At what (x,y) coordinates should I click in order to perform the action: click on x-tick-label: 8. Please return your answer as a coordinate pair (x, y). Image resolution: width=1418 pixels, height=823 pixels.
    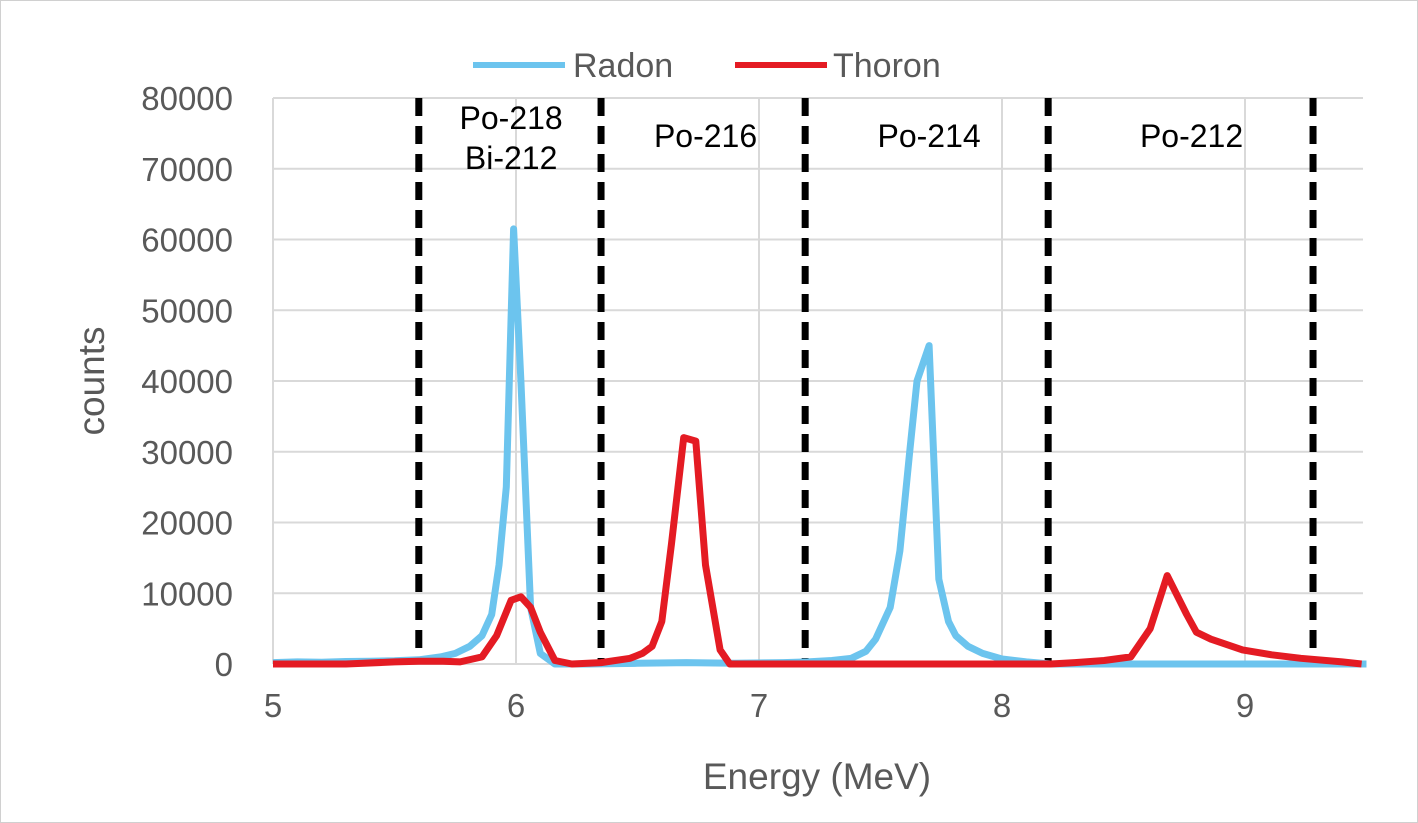
    Looking at the image, I should click on (1002, 705).